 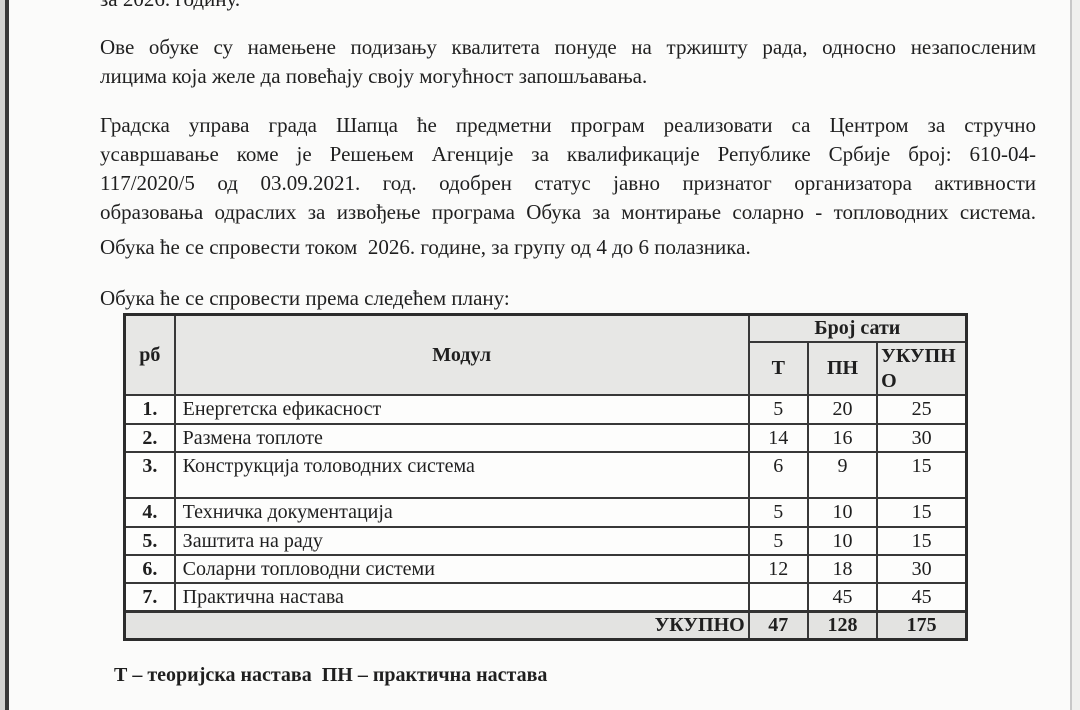 I want to click on table-header-row-1: рб Модул Број сати, so click(x=545, y=354).